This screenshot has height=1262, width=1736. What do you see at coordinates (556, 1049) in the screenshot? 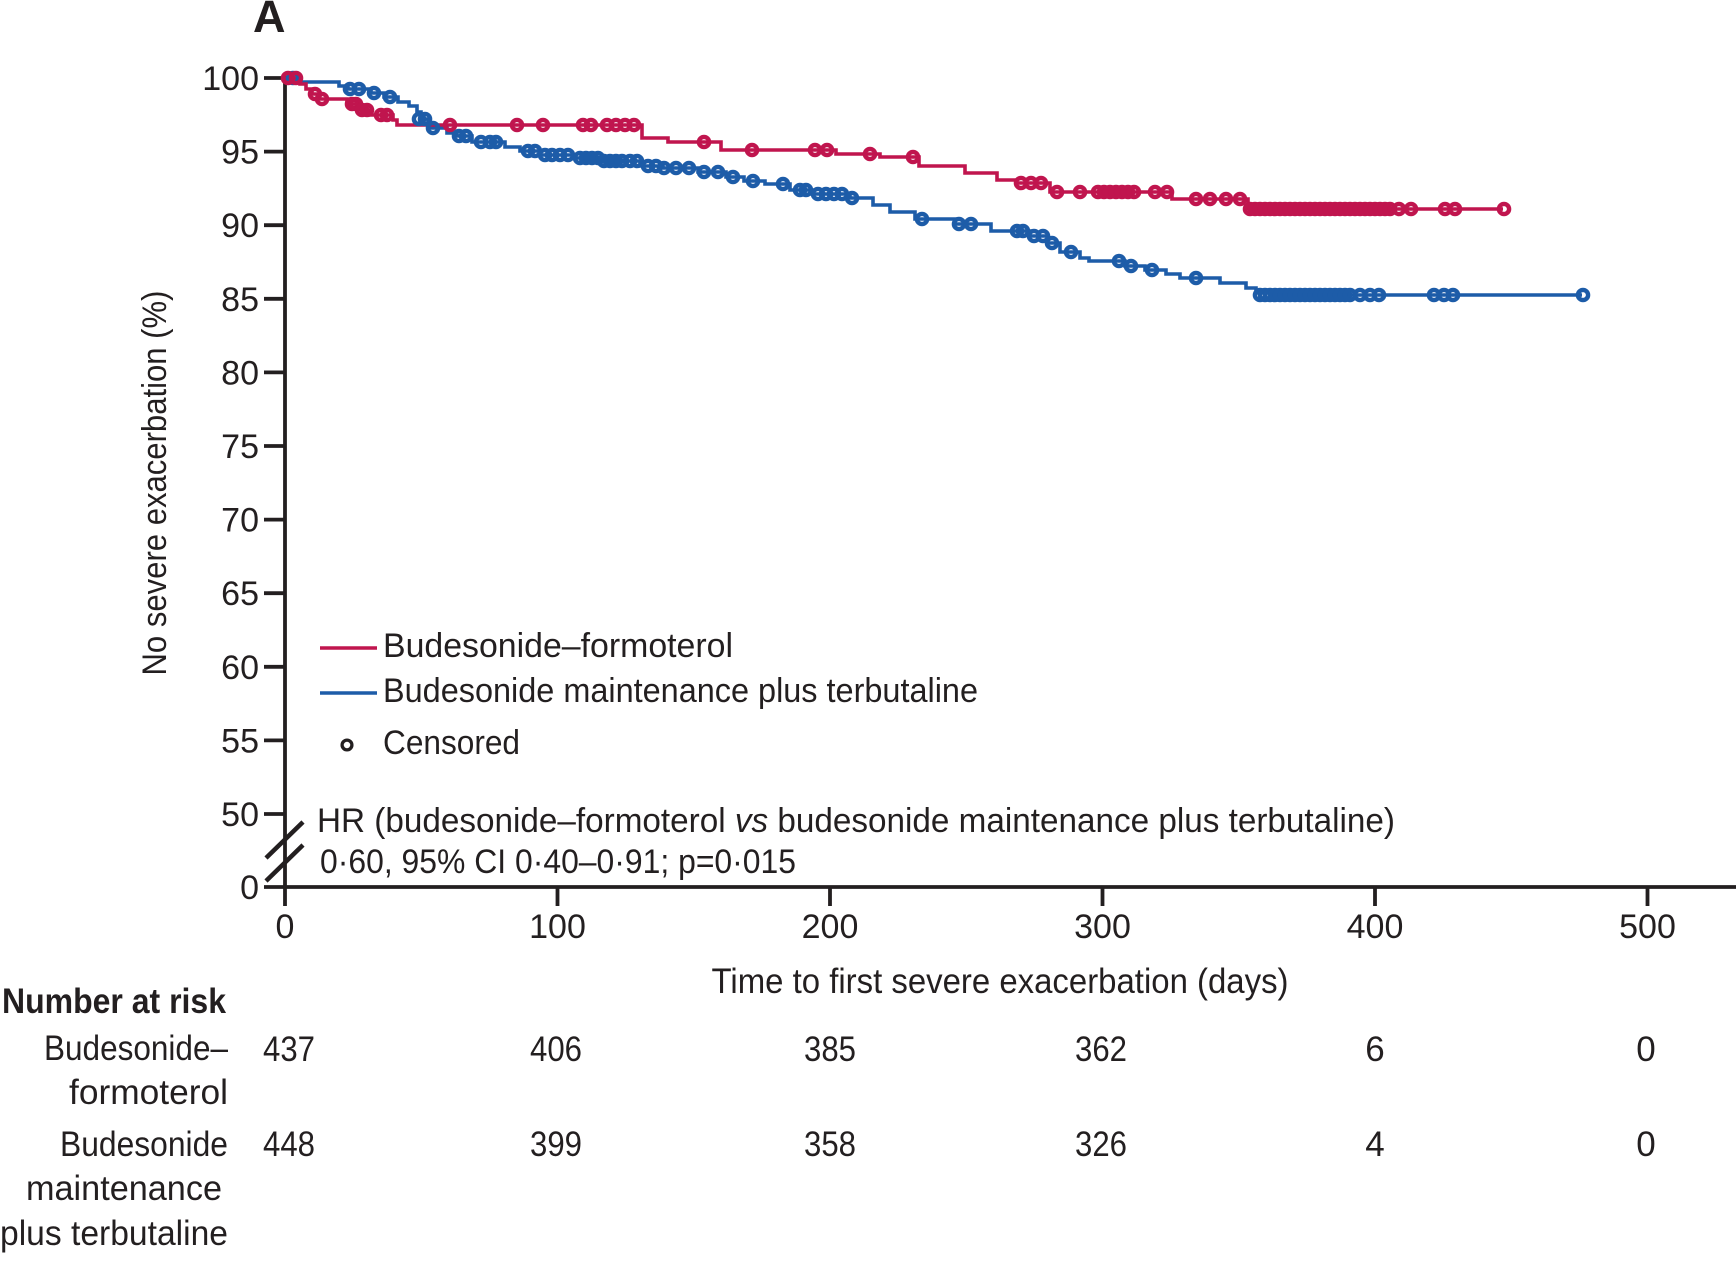
I see `svg-text: 406` at bounding box center [556, 1049].